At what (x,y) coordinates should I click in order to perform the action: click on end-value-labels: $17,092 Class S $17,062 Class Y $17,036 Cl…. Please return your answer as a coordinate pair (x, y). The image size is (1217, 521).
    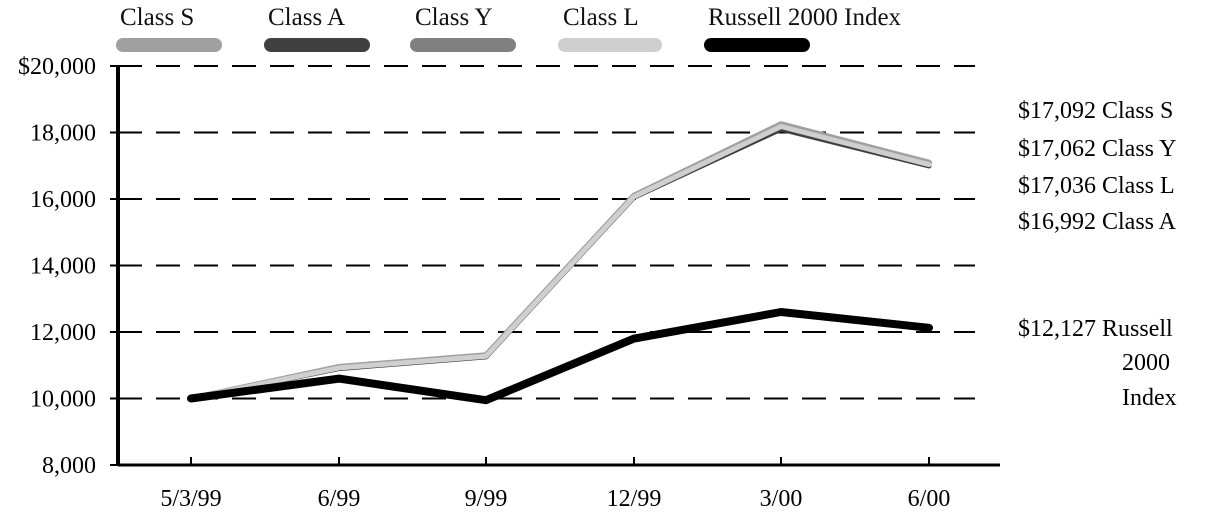
    Looking at the image, I should click on (1097, 254).